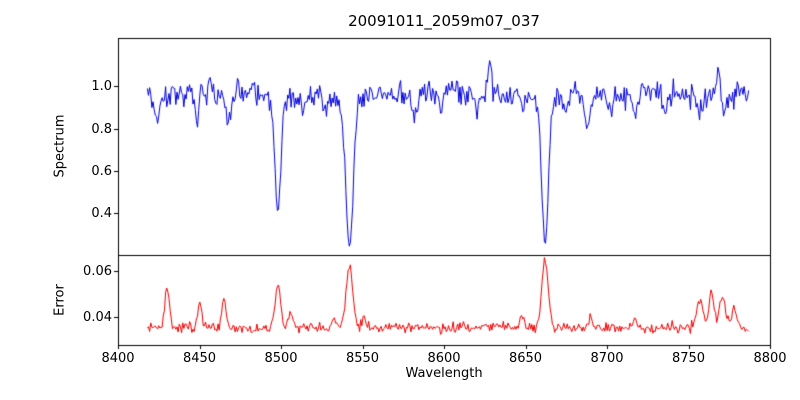 This screenshot has width=800, height=400. I want to click on x-tick-label: 8650, so click(525, 358).